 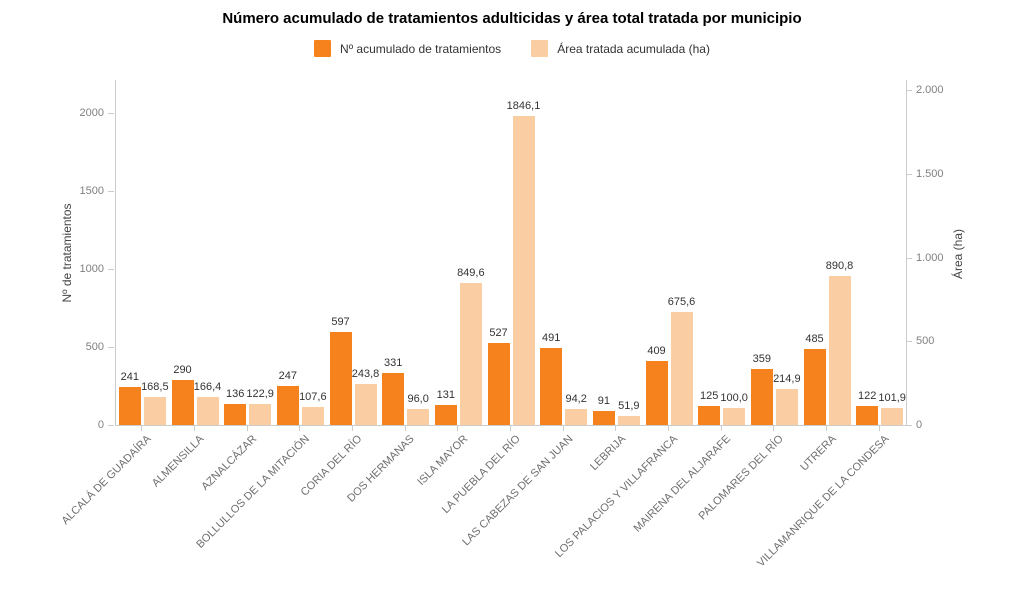 I want to click on data-label-area: 94,2, so click(x=576, y=399).